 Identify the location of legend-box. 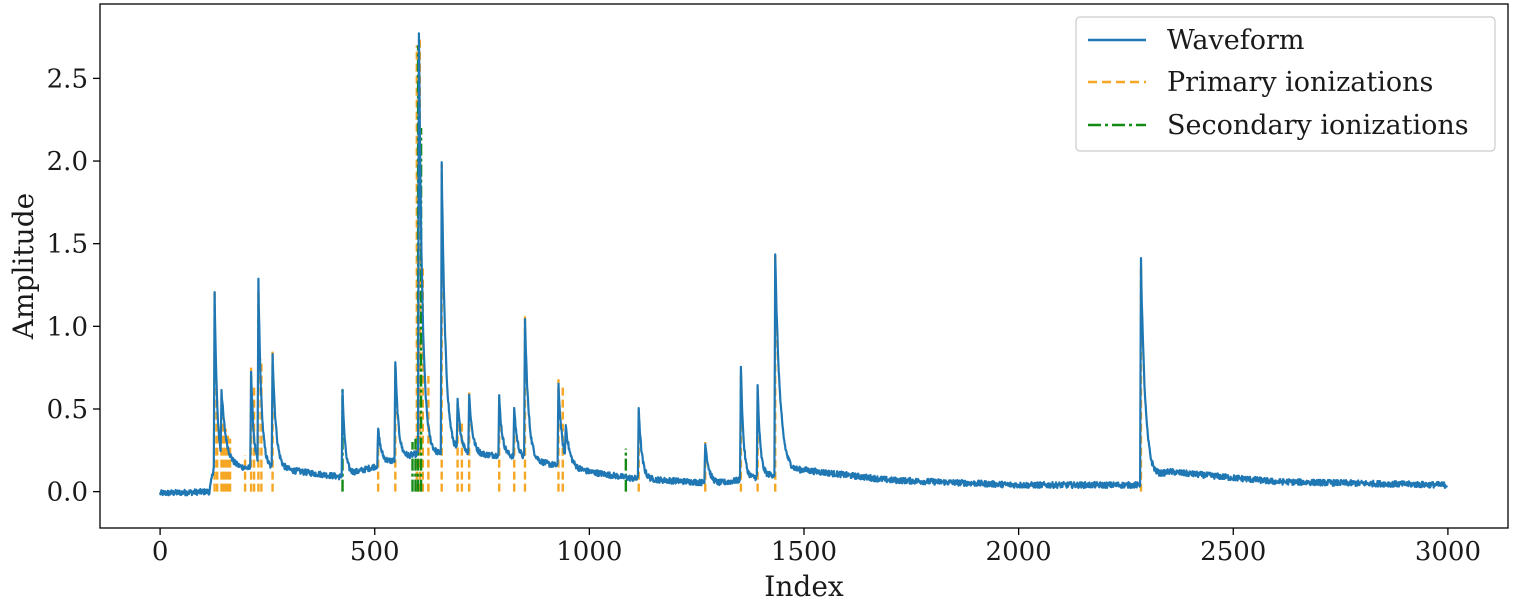
(1285, 84).